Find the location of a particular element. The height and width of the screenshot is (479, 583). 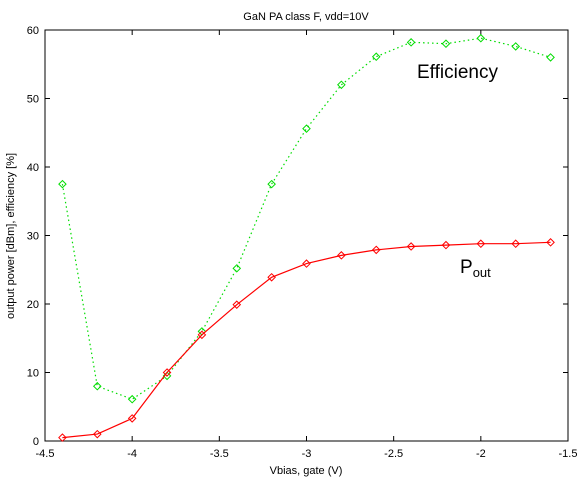

y-tick-label: 60 is located at coordinates (33, 31).